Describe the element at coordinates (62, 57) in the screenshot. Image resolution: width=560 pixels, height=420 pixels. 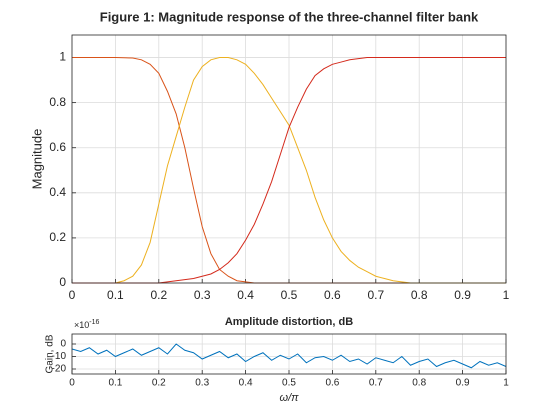
I see `y-tick-label: 1` at that location.